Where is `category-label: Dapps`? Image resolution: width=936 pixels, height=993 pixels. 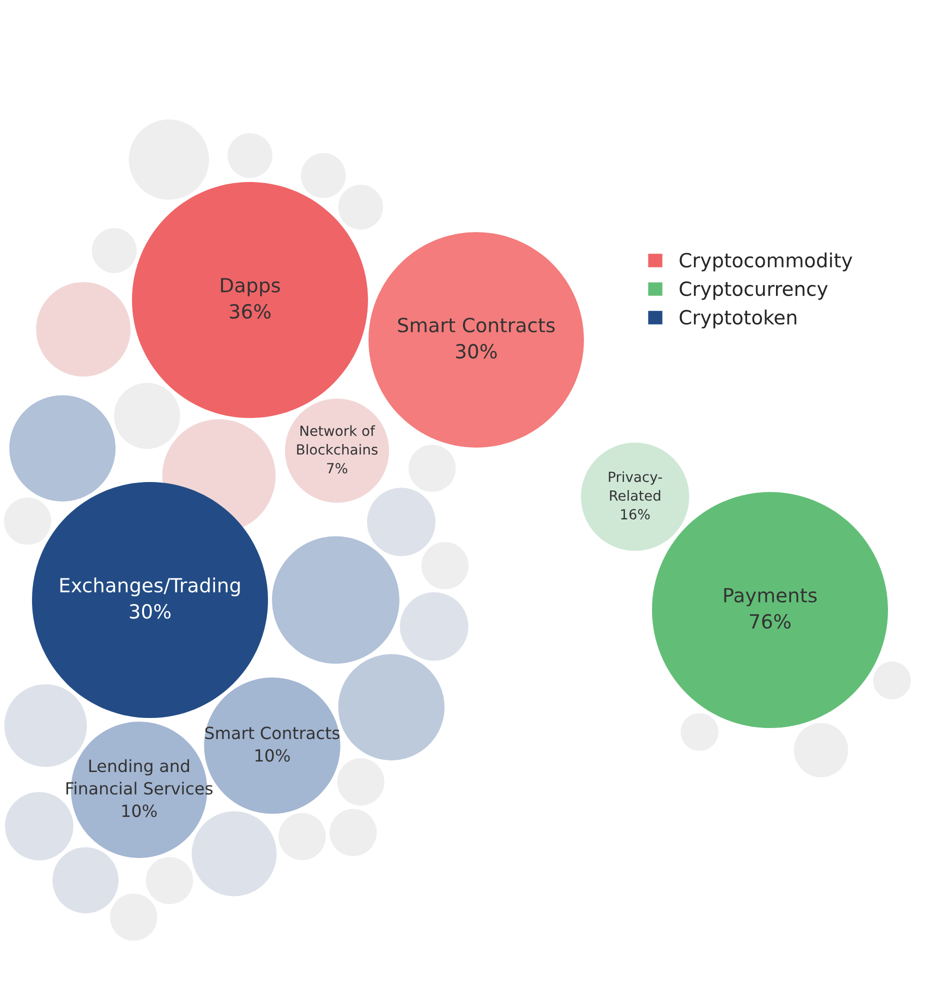
category-label: Dapps is located at coordinates (250, 287).